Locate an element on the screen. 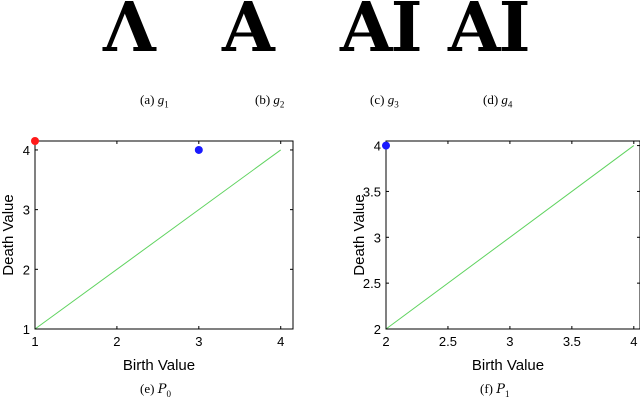  glyph-image-g3: AI is located at coordinates (381, 34).